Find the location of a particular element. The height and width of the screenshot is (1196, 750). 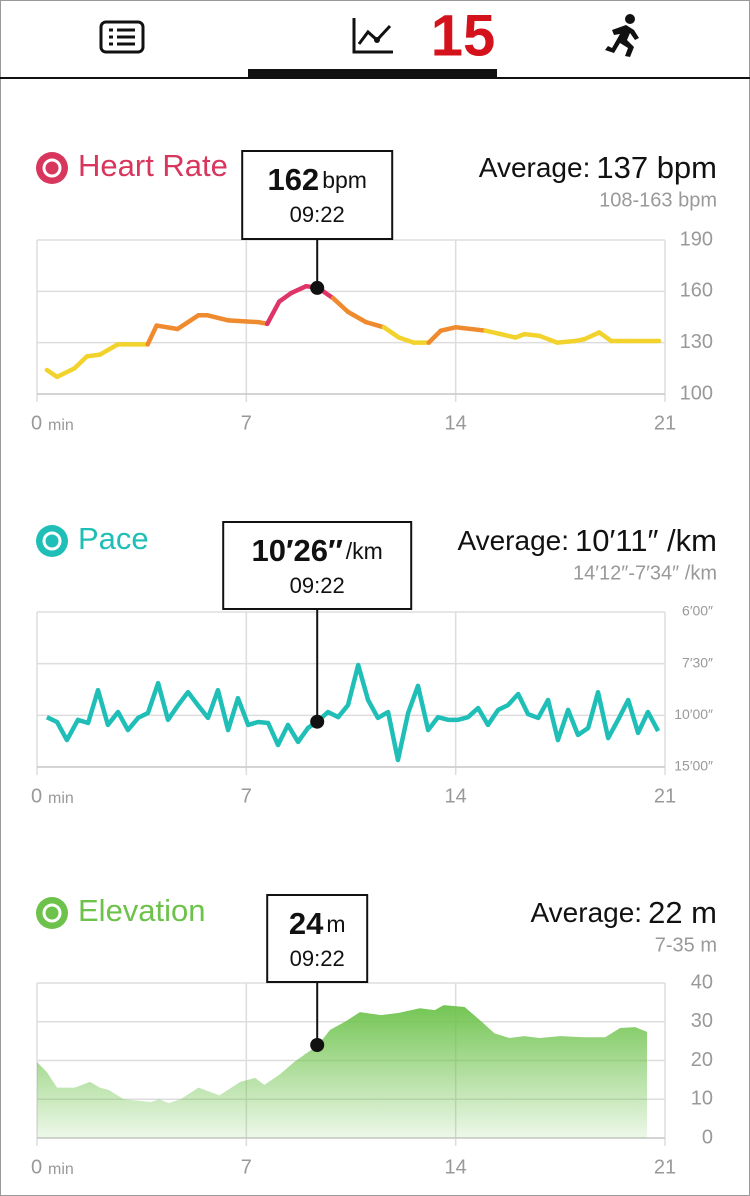

y-tick-label: 20 is located at coordinates (702, 1060).